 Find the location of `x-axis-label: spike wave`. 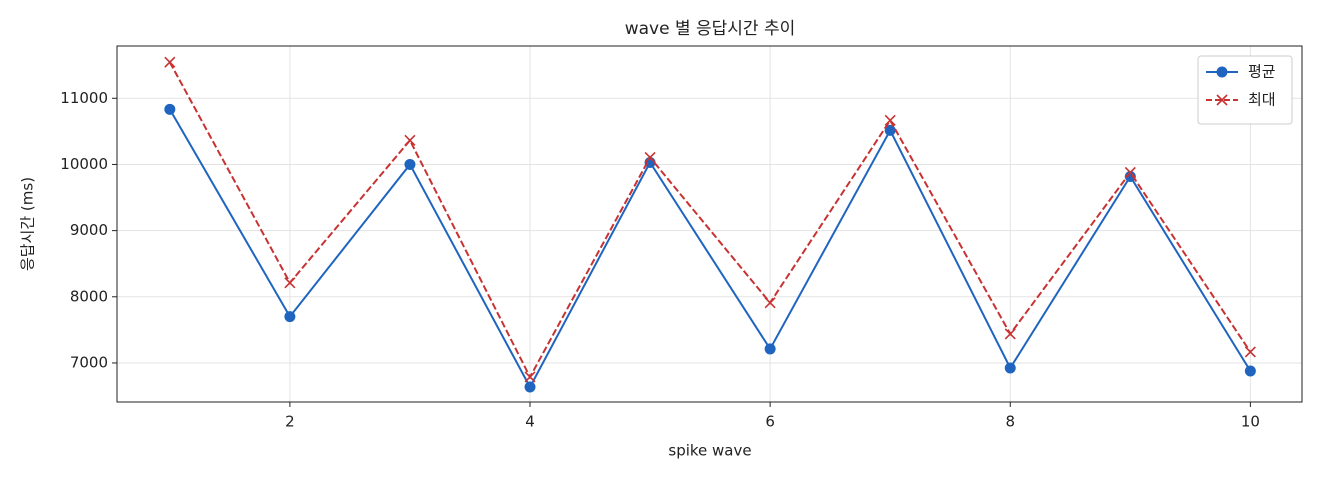

x-axis-label: spike wave is located at coordinates (709, 451).